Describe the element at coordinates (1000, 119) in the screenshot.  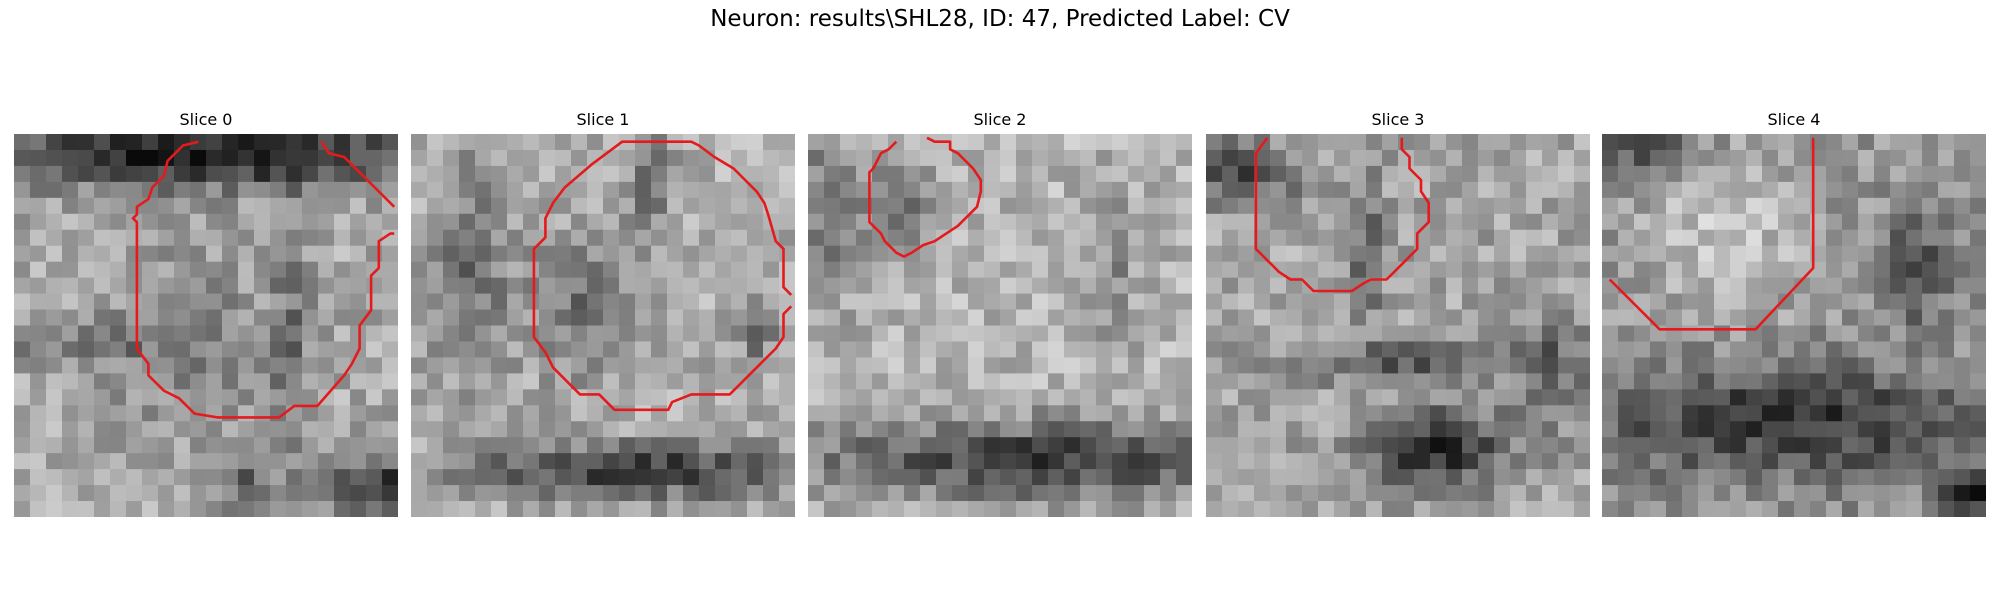
I see `slice-title: Slice 2` at that location.